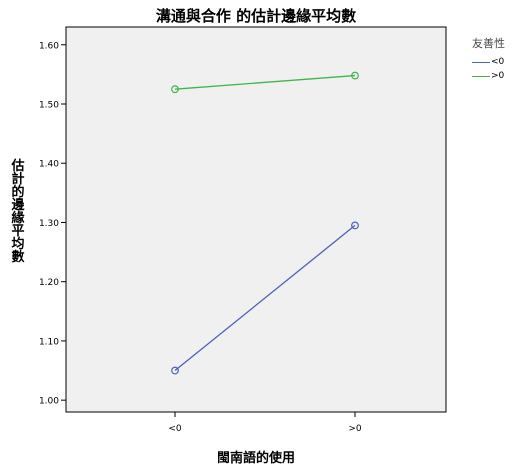  What do you see at coordinates (256, 16) in the screenshot?
I see `chart-title: 溝通與合作 的估計邊緣平均數` at bounding box center [256, 16].